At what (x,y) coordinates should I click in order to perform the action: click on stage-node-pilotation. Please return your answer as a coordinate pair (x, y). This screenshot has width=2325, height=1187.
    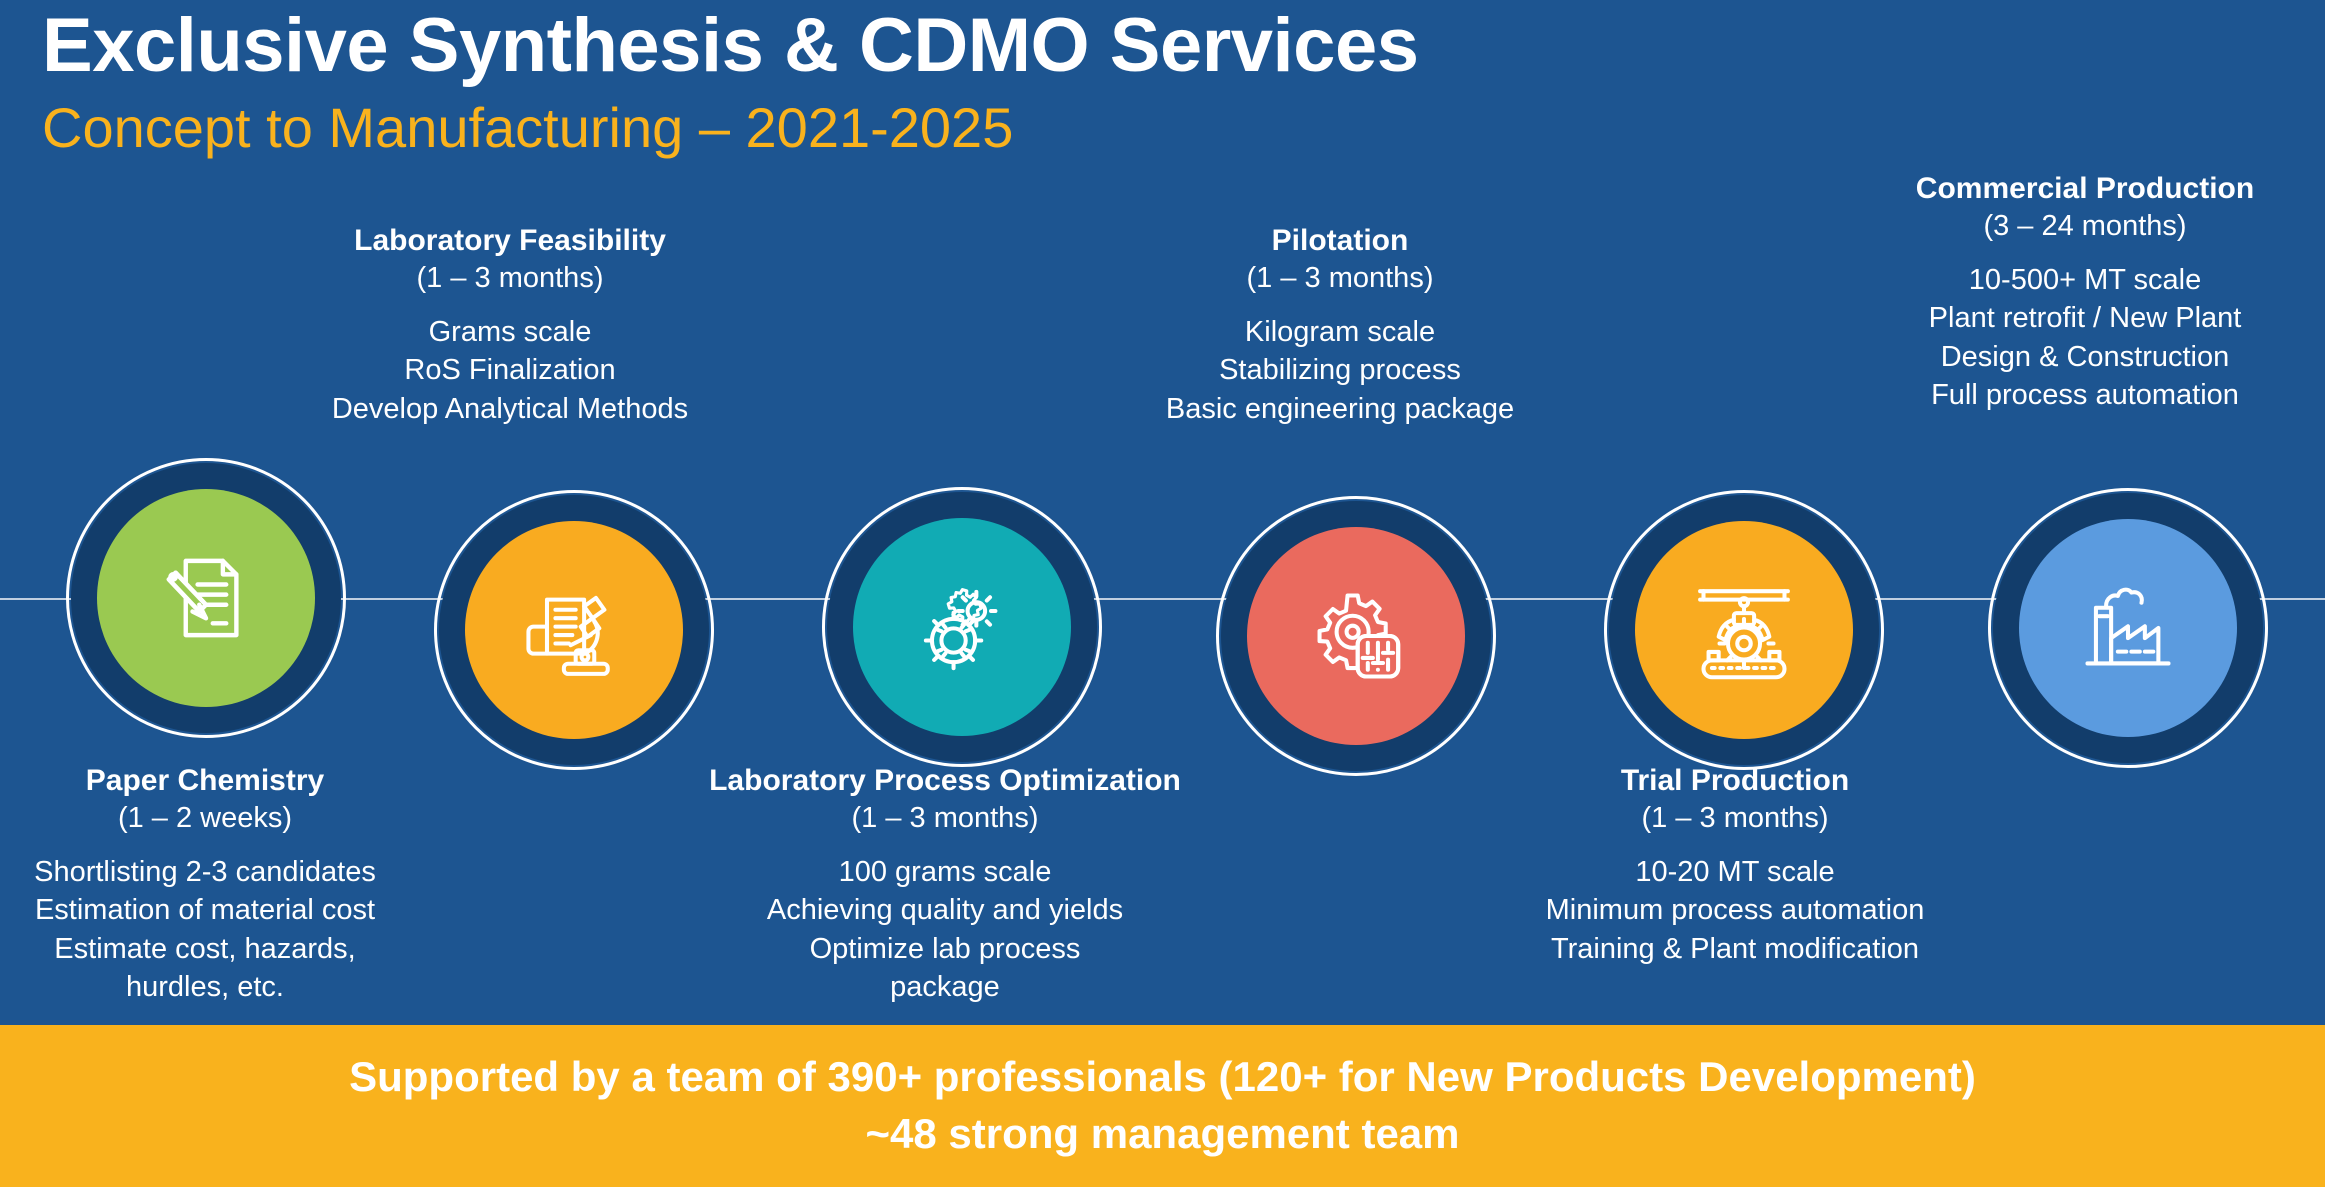
    Looking at the image, I should click on (1356, 636).